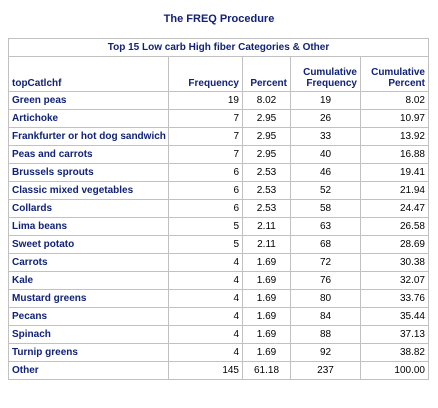  I want to click on row-cumulative-frequency: 88, so click(325, 334).